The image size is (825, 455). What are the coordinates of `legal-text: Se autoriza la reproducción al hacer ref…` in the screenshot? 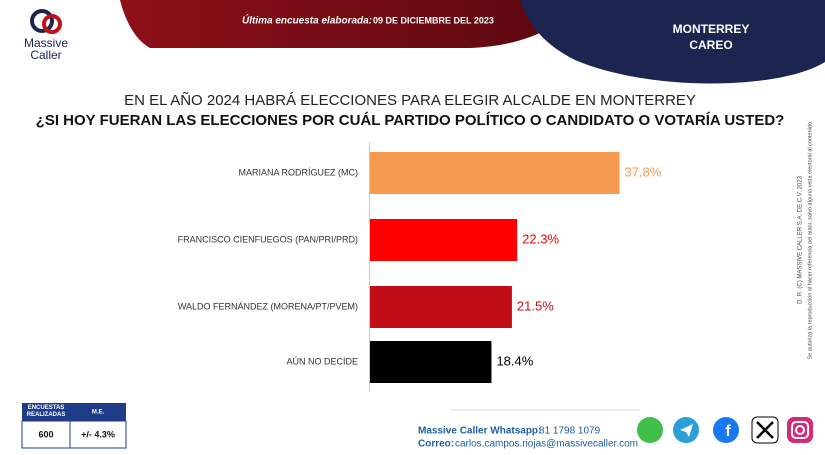 It's located at (810, 240).